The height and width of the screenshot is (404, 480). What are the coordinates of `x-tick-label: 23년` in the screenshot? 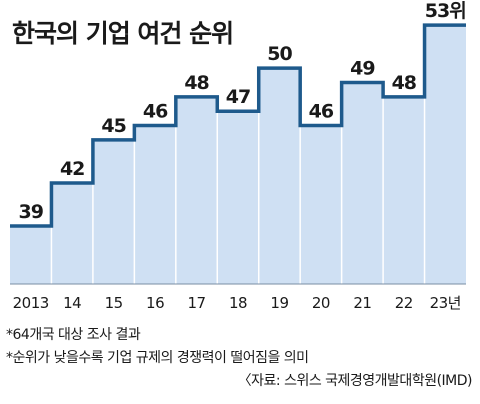 It's located at (445, 303).